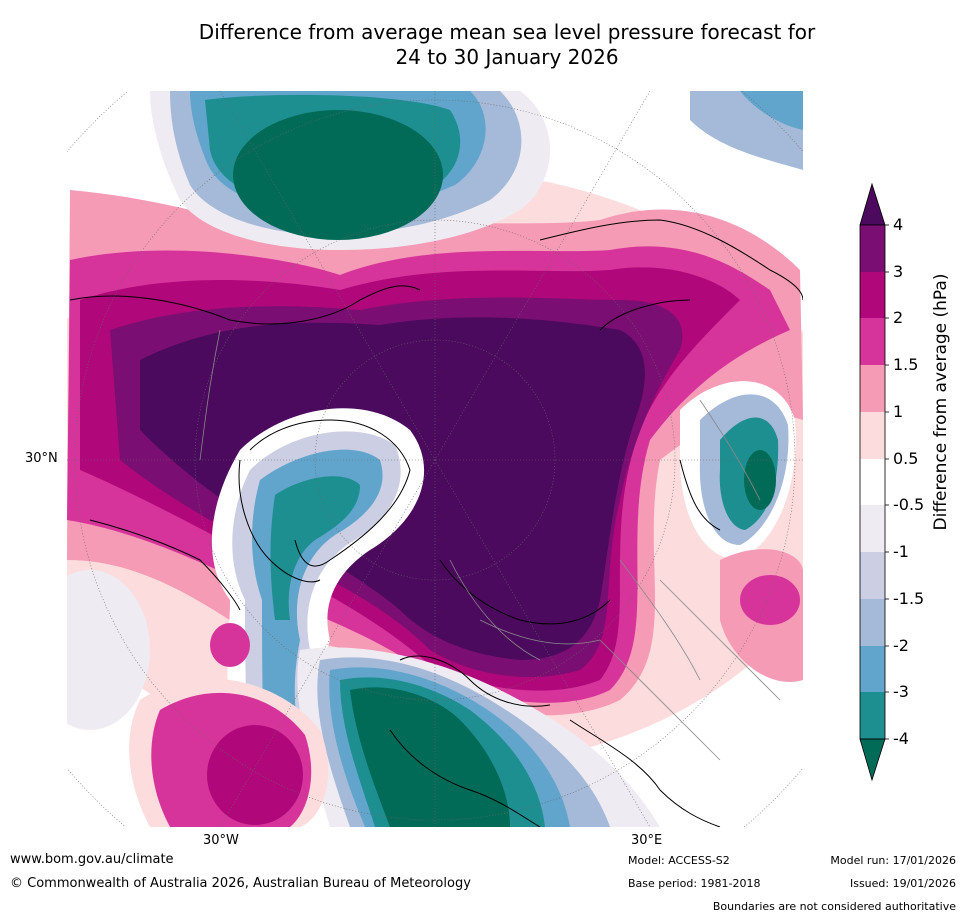 The height and width of the screenshot is (919, 965). What do you see at coordinates (694, 883) in the screenshot?
I see `footer-base-period: Base period: 1981-2018` at bounding box center [694, 883].